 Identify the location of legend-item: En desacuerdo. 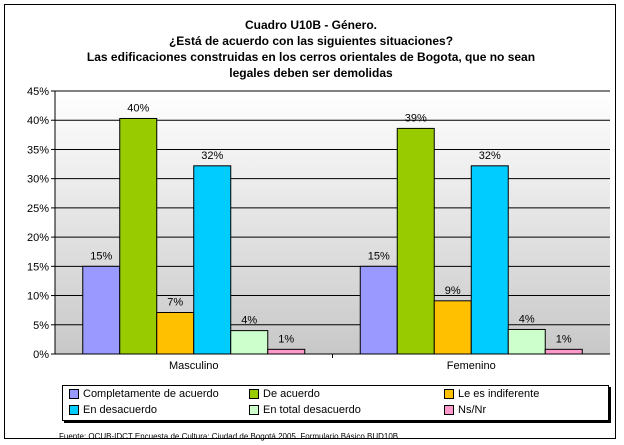
(113, 410).